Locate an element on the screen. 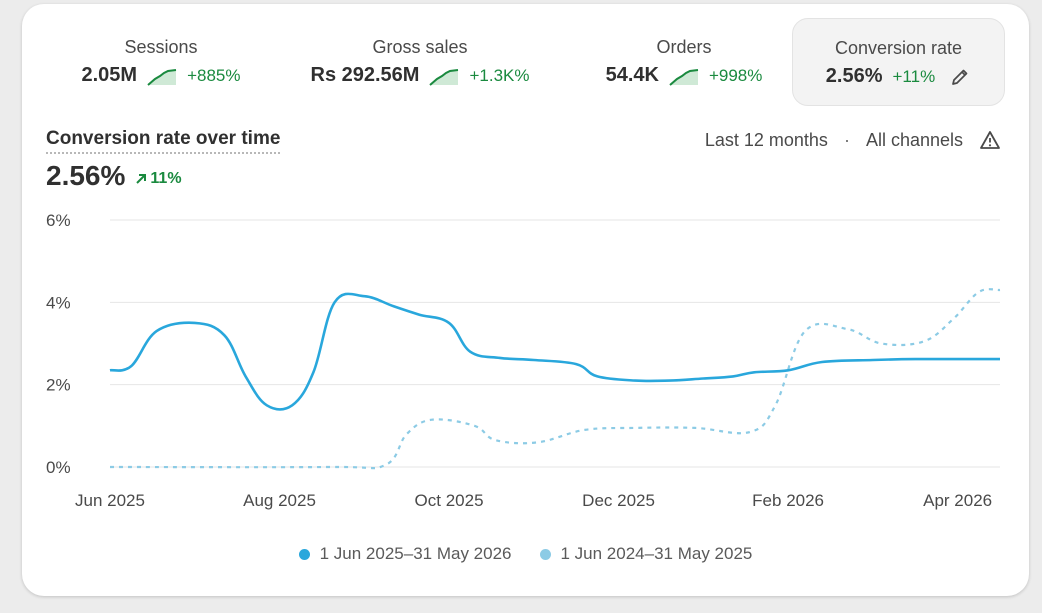 The width and height of the screenshot is (1042, 613). x-tick-label: Apr 2026 is located at coordinates (957, 500).